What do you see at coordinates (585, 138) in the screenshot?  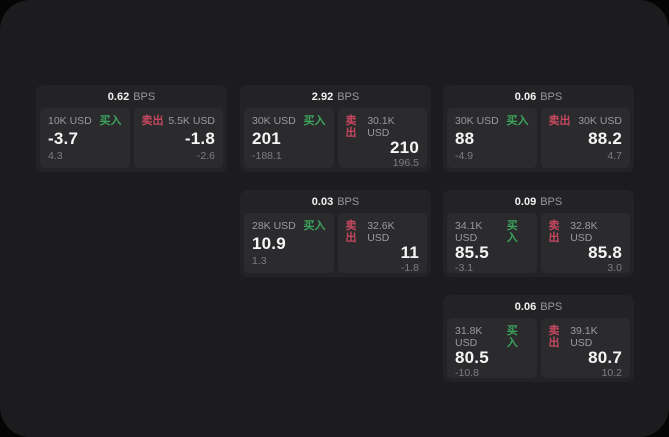 I see `sell-panel: 卖出 30K USD 88.2 4.7` at bounding box center [585, 138].